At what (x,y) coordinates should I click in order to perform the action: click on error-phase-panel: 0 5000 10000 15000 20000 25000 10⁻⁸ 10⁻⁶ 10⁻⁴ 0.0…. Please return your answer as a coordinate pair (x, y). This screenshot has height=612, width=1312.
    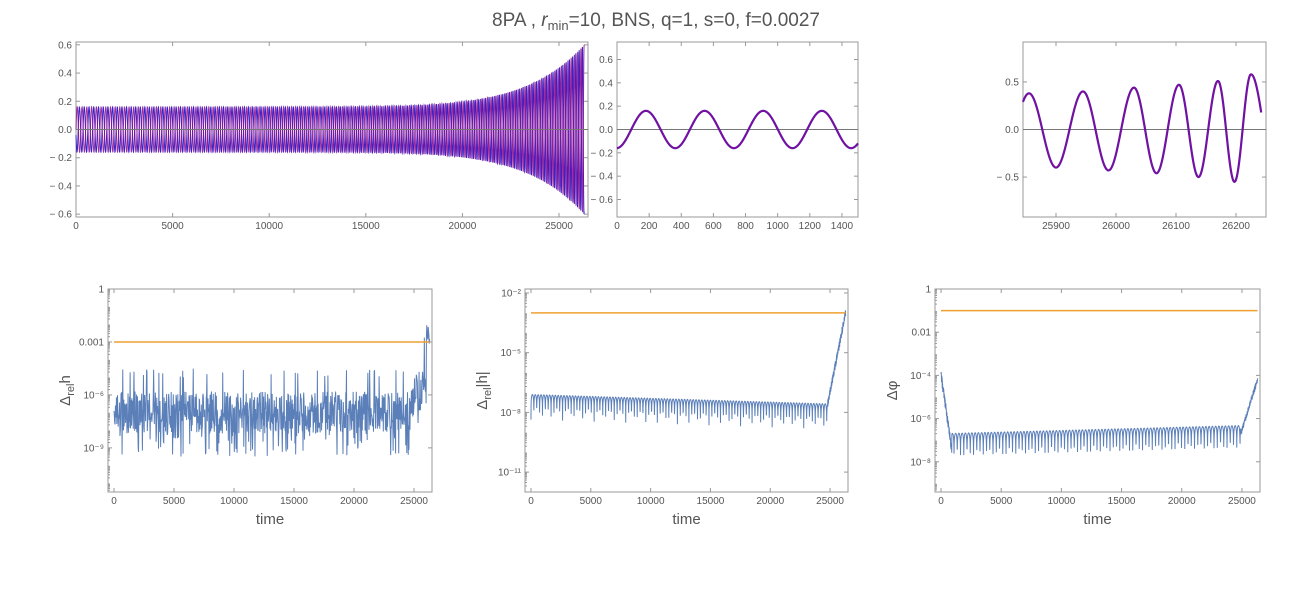
    Looking at the image, I should click on (1072, 406).